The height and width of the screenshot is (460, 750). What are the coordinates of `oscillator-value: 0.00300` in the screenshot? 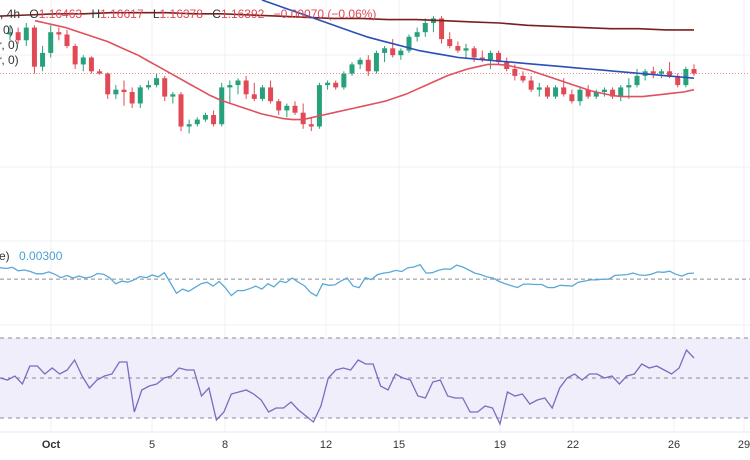 It's located at (41, 256).